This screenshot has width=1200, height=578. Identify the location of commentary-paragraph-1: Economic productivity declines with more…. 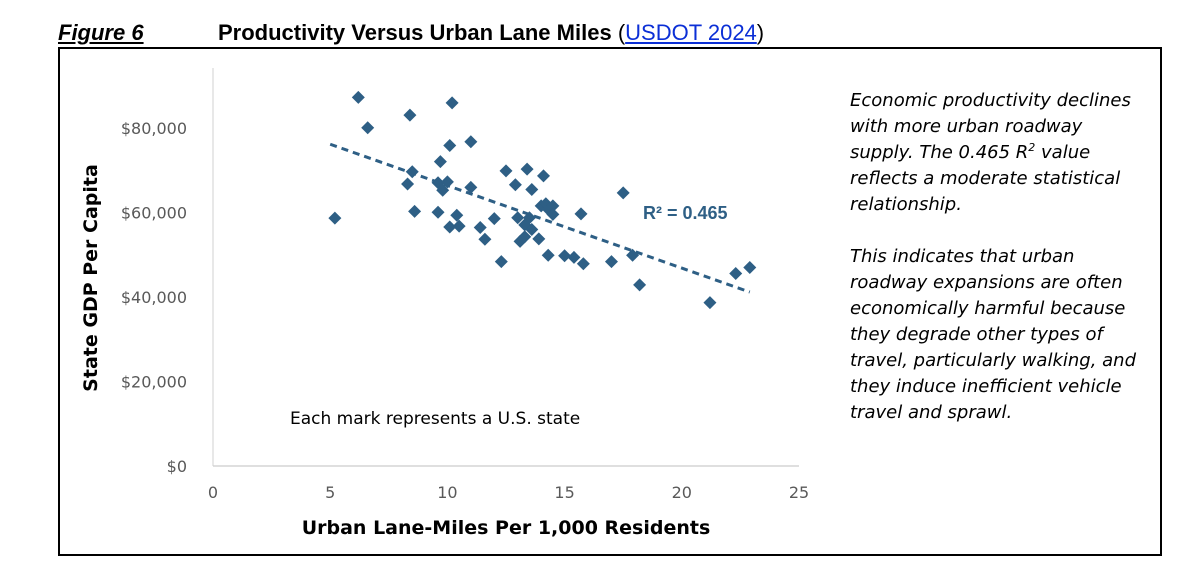
(1000, 153).